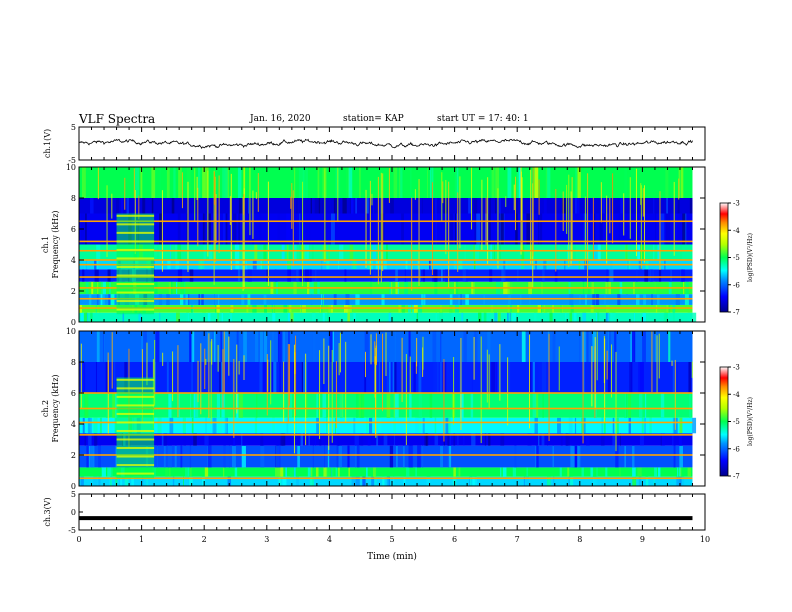 The width and height of the screenshot is (792, 612). Describe the element at coordinates (750, 421) in the screenshot. I see `colorbar-label: log(PSD)(V²/Hz)` at that location.